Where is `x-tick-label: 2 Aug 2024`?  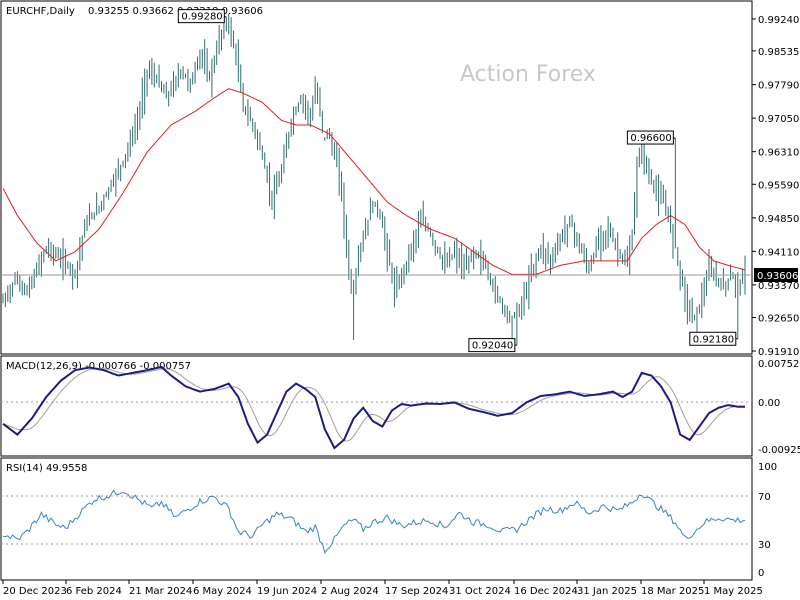
x-tick-label: 2 Aug 2024 is located at coordinates (350, 591).